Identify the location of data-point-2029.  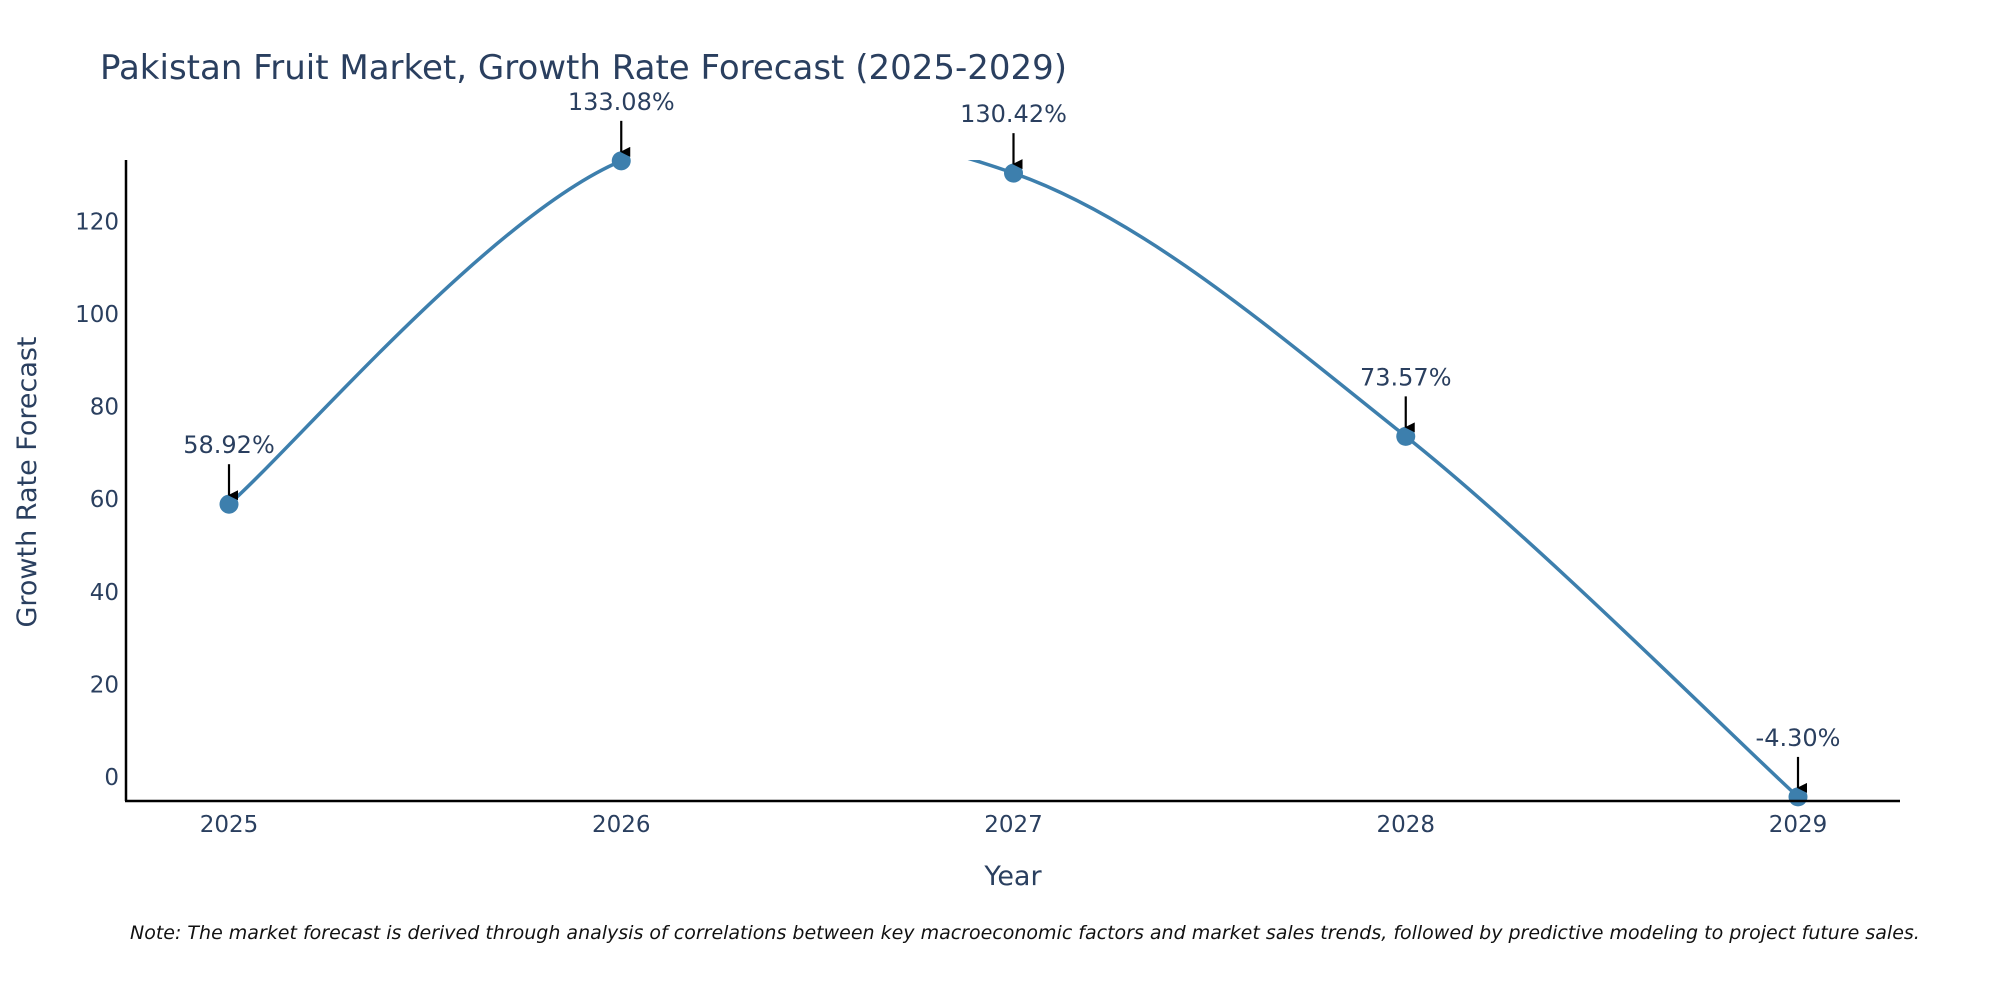
(1798, 797).